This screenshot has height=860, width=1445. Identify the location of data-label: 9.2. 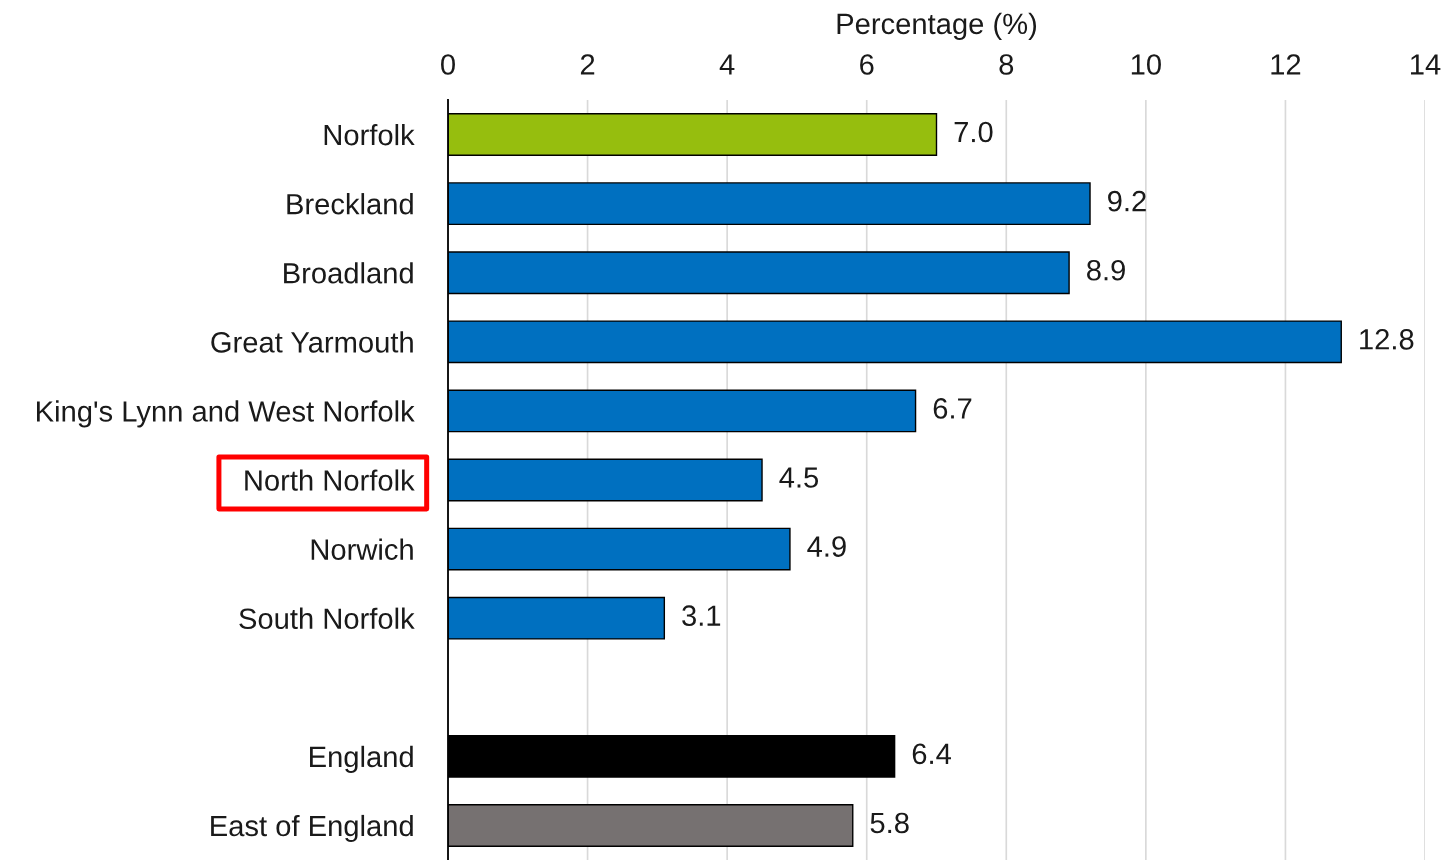
(1127, 201).